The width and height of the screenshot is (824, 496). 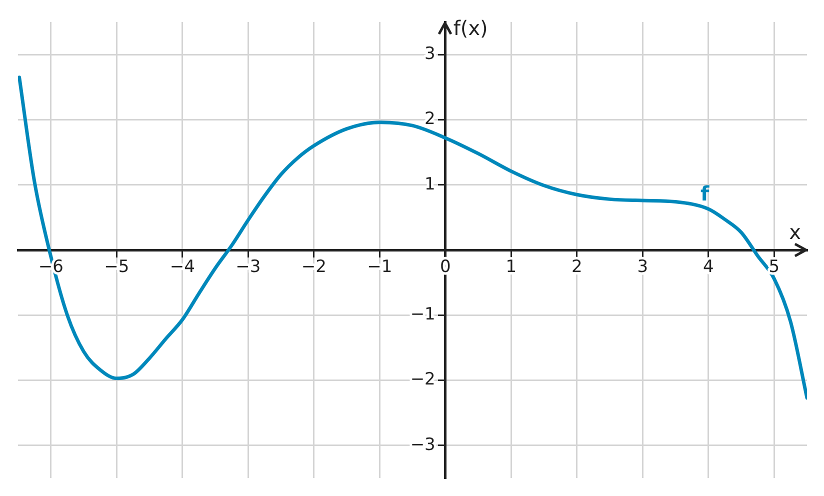 I want to click on x-tick-label: 2, so click(x=576, y=266).